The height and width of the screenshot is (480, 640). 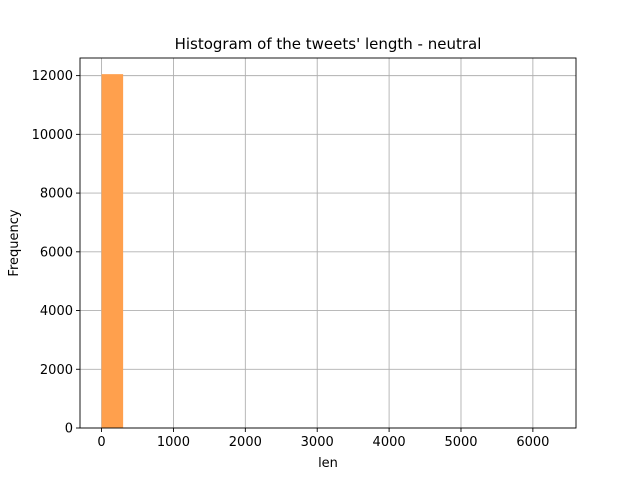 I want to click on x-tick-label: 4000, so click(x=389, y=442).